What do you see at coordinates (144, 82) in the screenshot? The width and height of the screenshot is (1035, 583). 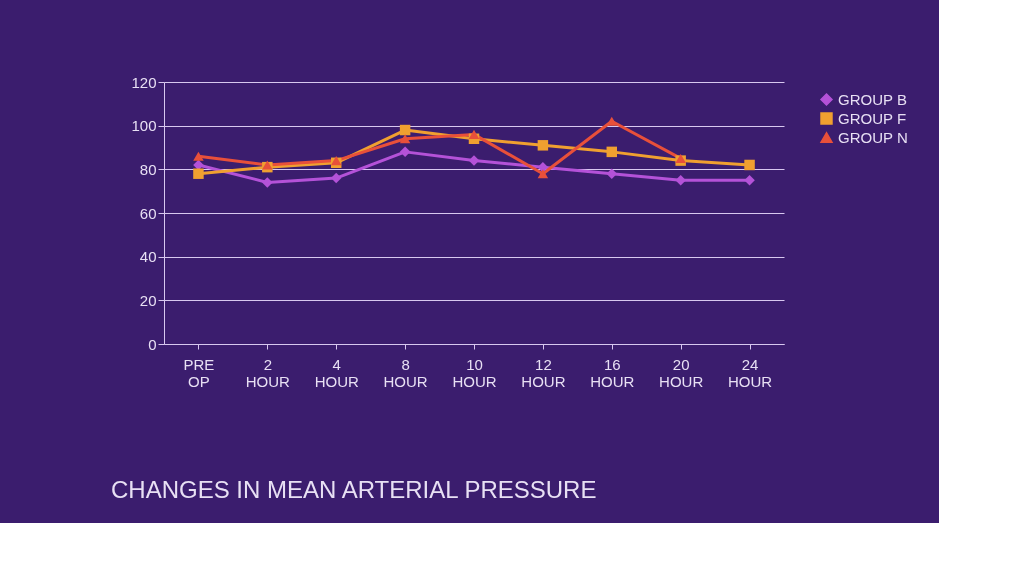 I see `y-tick-label: 120` at bounding box center [144, 82].